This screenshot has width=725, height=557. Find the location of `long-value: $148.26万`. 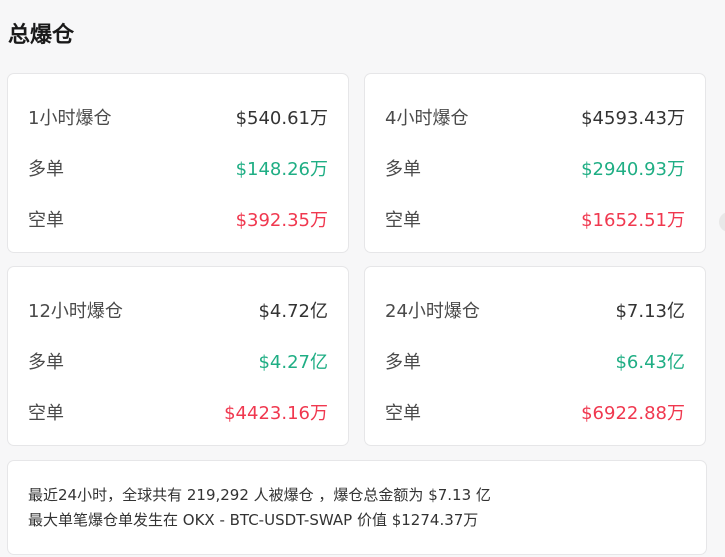

long-value: $148.26万 is located at coordinates (281, 169).